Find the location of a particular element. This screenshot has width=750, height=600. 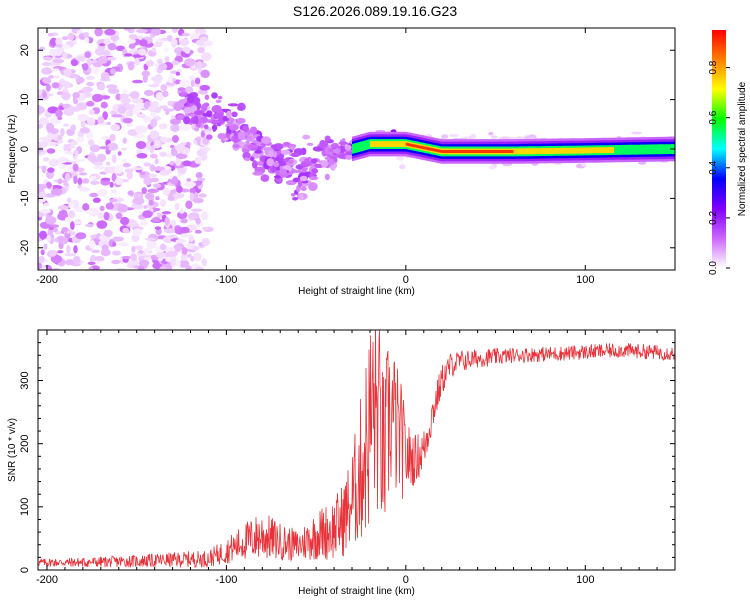

snr-xtick-label: -200 is located at coordinates (47, 580).